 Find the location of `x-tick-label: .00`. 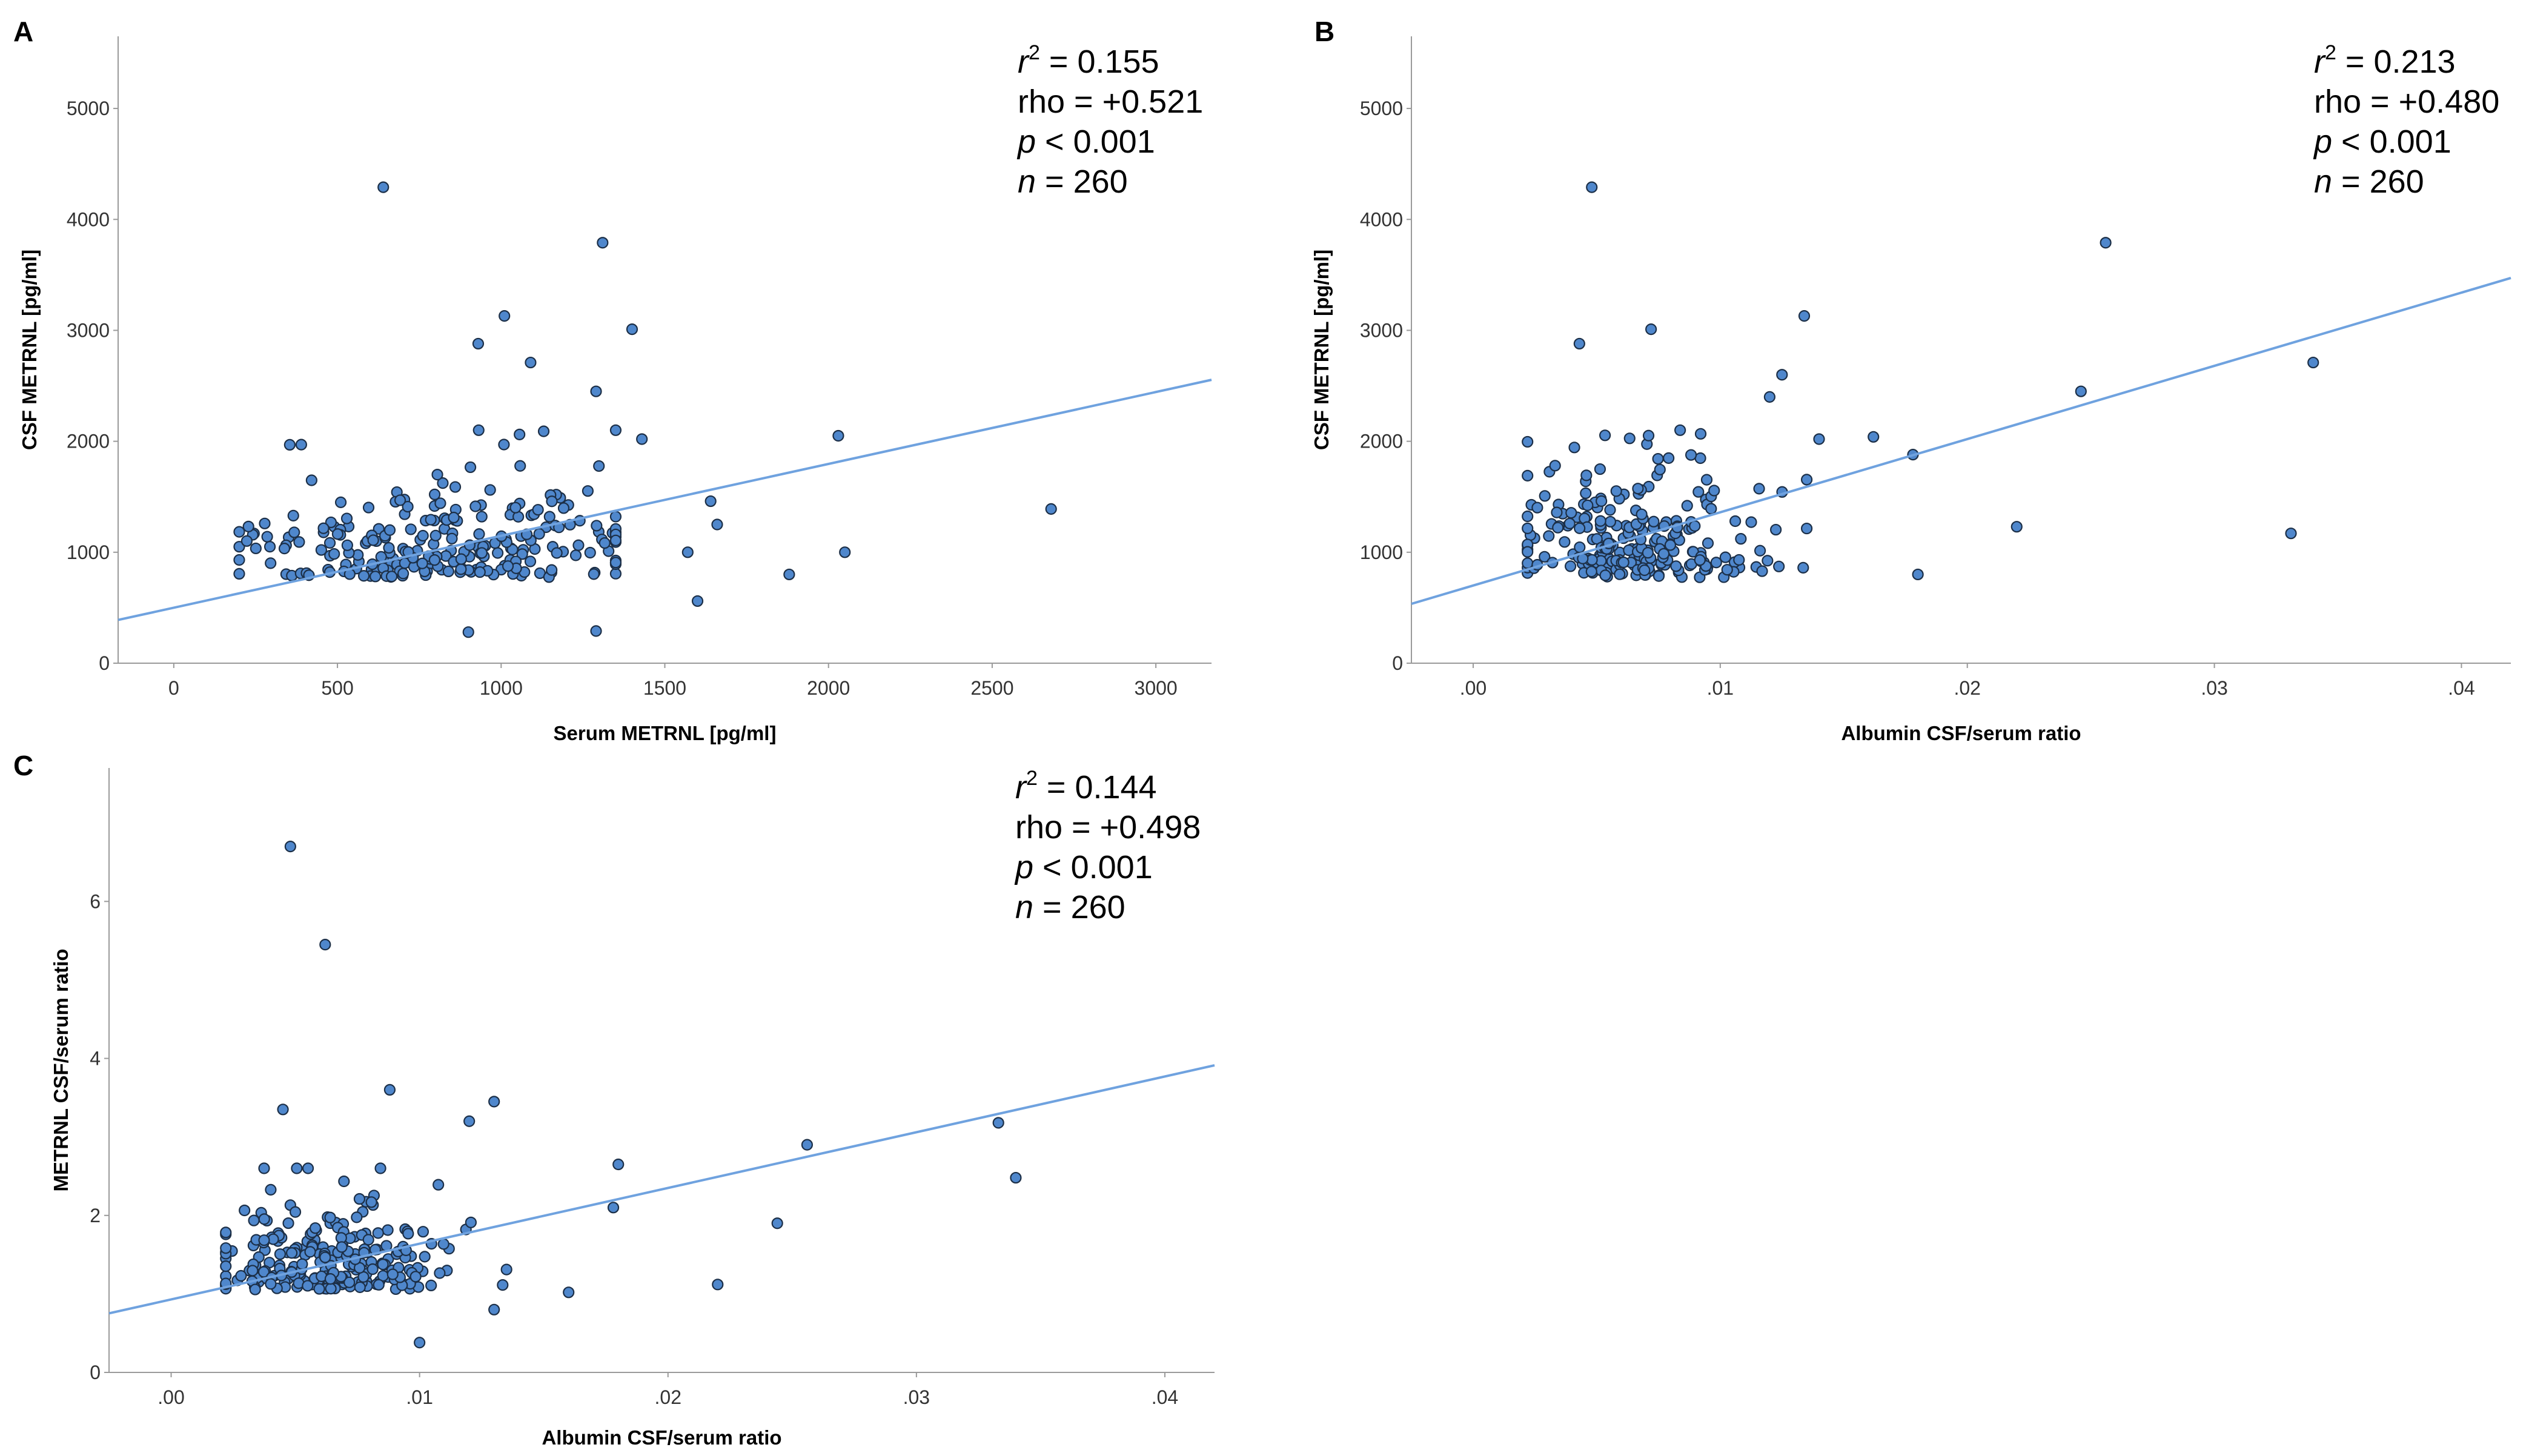

x-tick-label: .00 is located at coordinates (170, 1397).